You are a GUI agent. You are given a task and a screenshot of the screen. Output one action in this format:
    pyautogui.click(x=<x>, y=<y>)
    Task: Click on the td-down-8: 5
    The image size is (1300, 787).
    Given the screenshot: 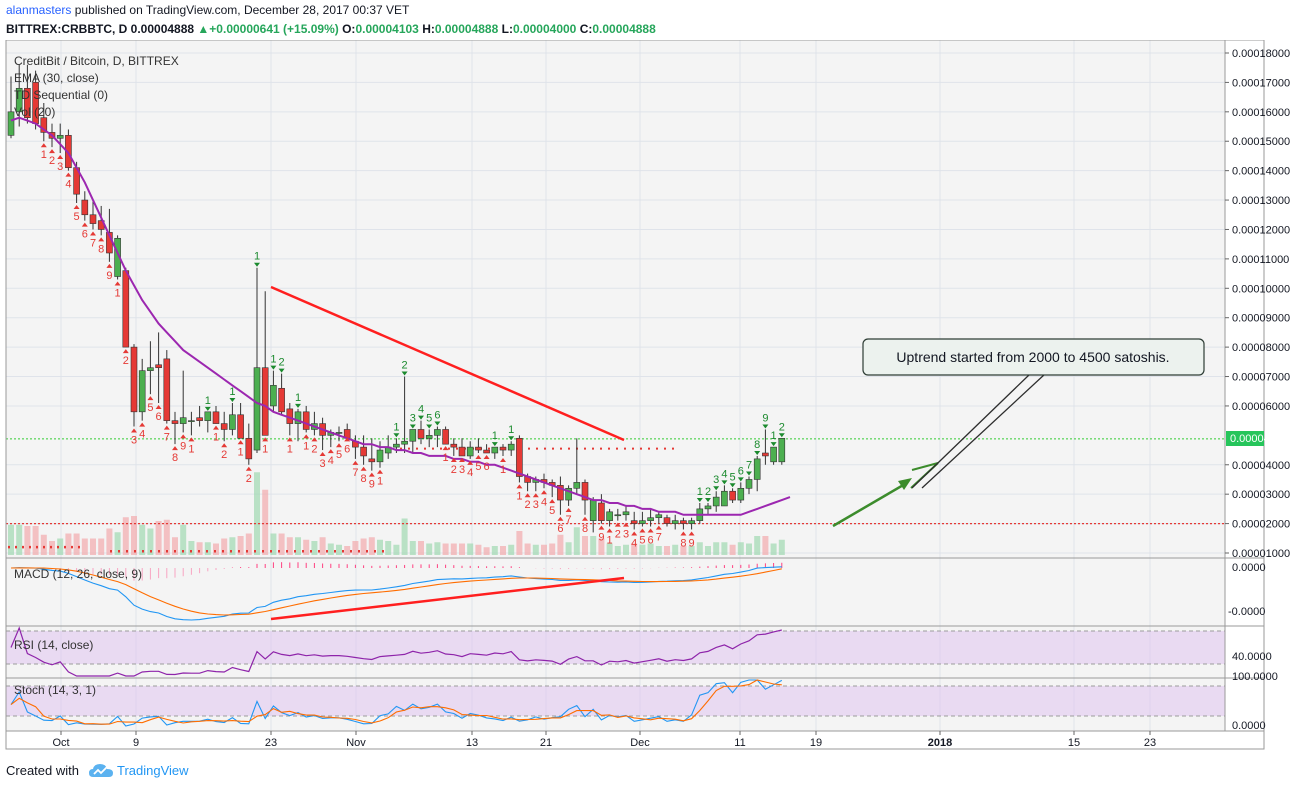 What is the action you would take?
    pyautogui.click(x=77, y=217)
    